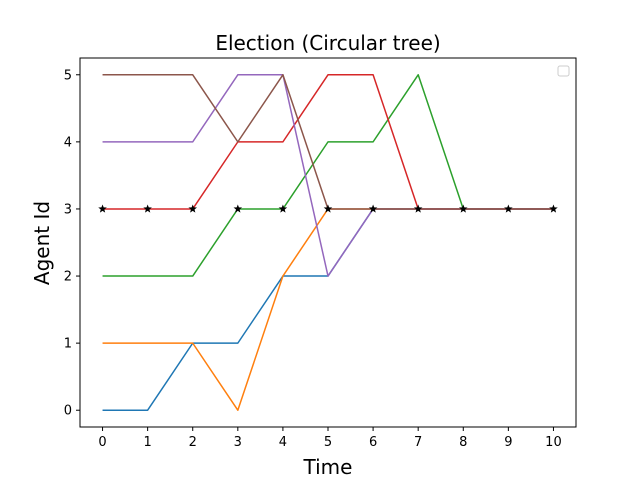 Image resolution: width=640 pixels, height=480 pixels. I want to click on y-tick-label: 0, so click(68, 411).